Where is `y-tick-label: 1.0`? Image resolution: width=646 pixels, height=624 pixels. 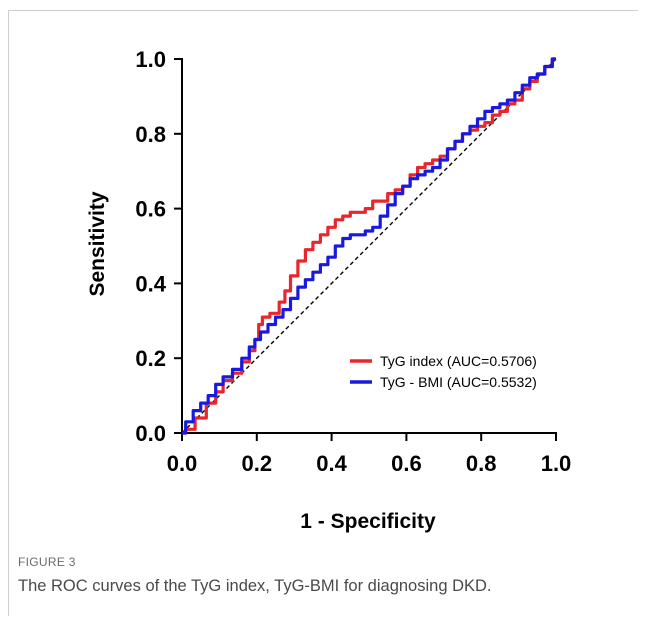 y-tick-label: 1.0 is located at coordinates (150, 59).